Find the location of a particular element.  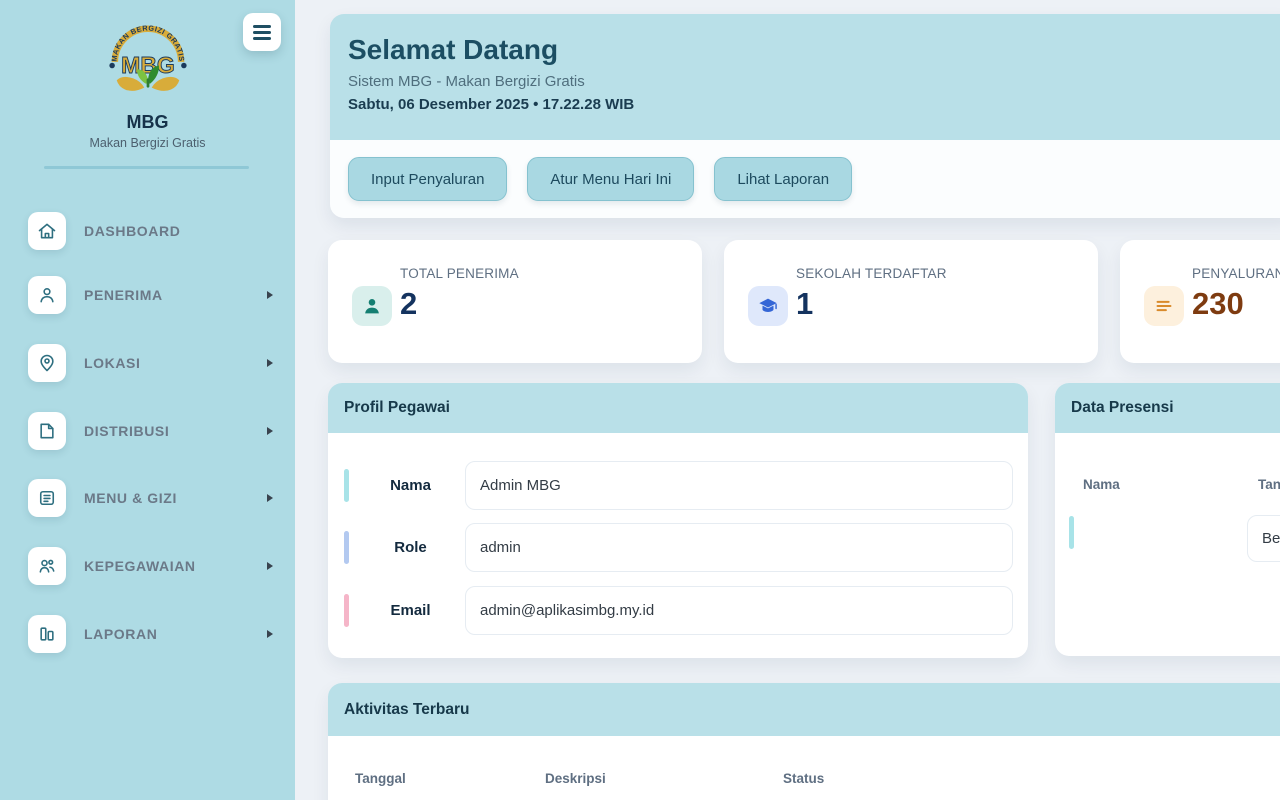

stat-value: 2 is located at coordinates (409, 303).